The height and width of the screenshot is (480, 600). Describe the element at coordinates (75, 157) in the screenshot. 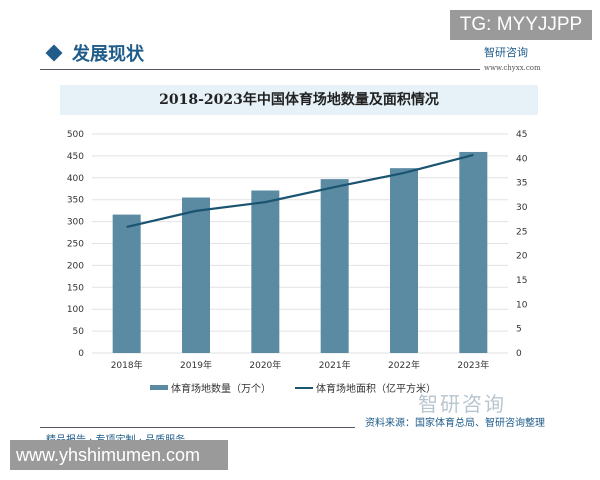

I see `y-left-tick: 450` at that location.